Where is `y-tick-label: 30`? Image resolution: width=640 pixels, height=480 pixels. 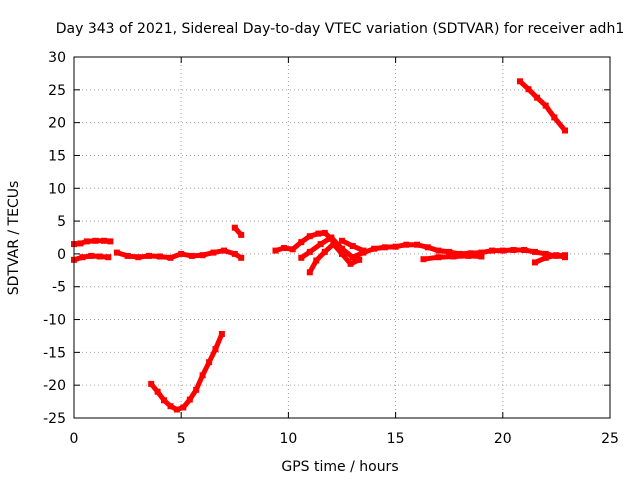
y-tick-label: 30 is located at coordinates (57, 58).